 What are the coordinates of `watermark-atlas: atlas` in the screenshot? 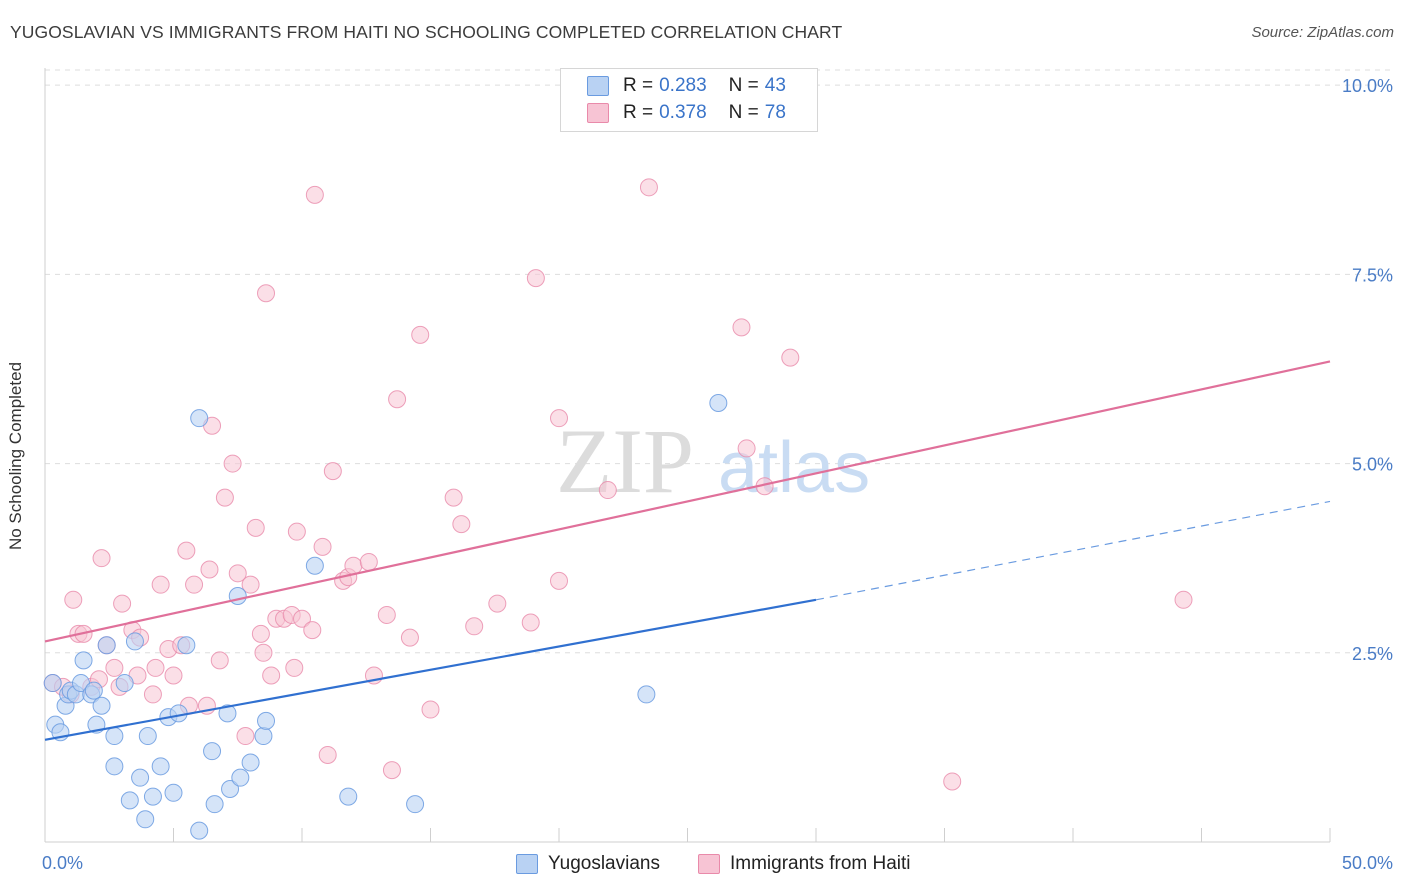 It's located at (794, 468).